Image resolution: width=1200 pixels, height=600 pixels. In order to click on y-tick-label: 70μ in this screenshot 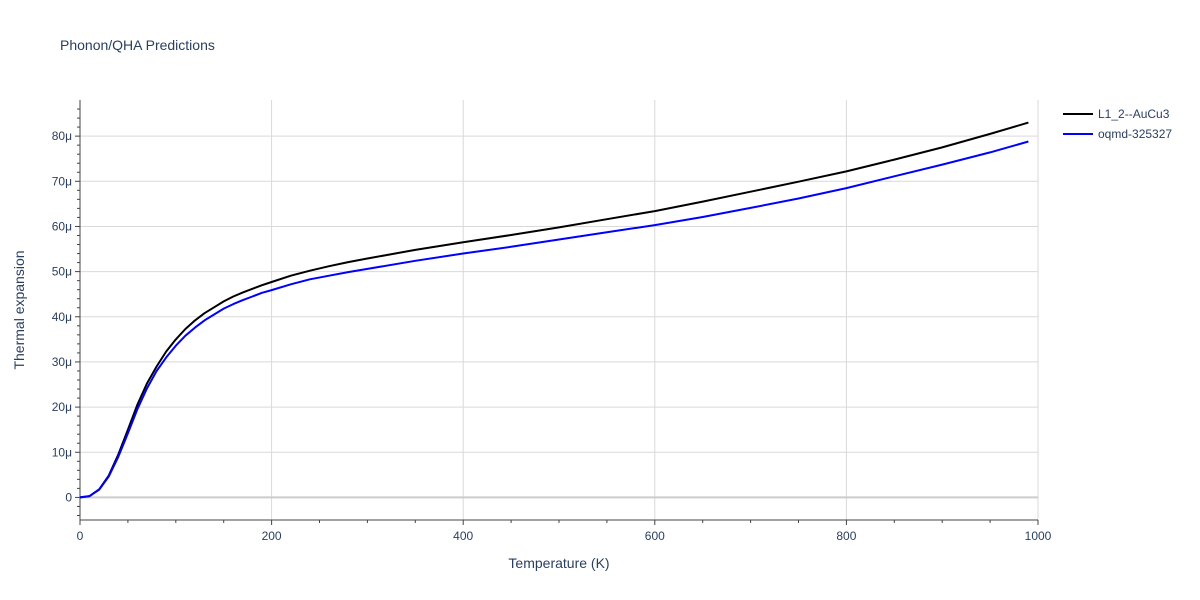, I will do `click(62, 181)`.